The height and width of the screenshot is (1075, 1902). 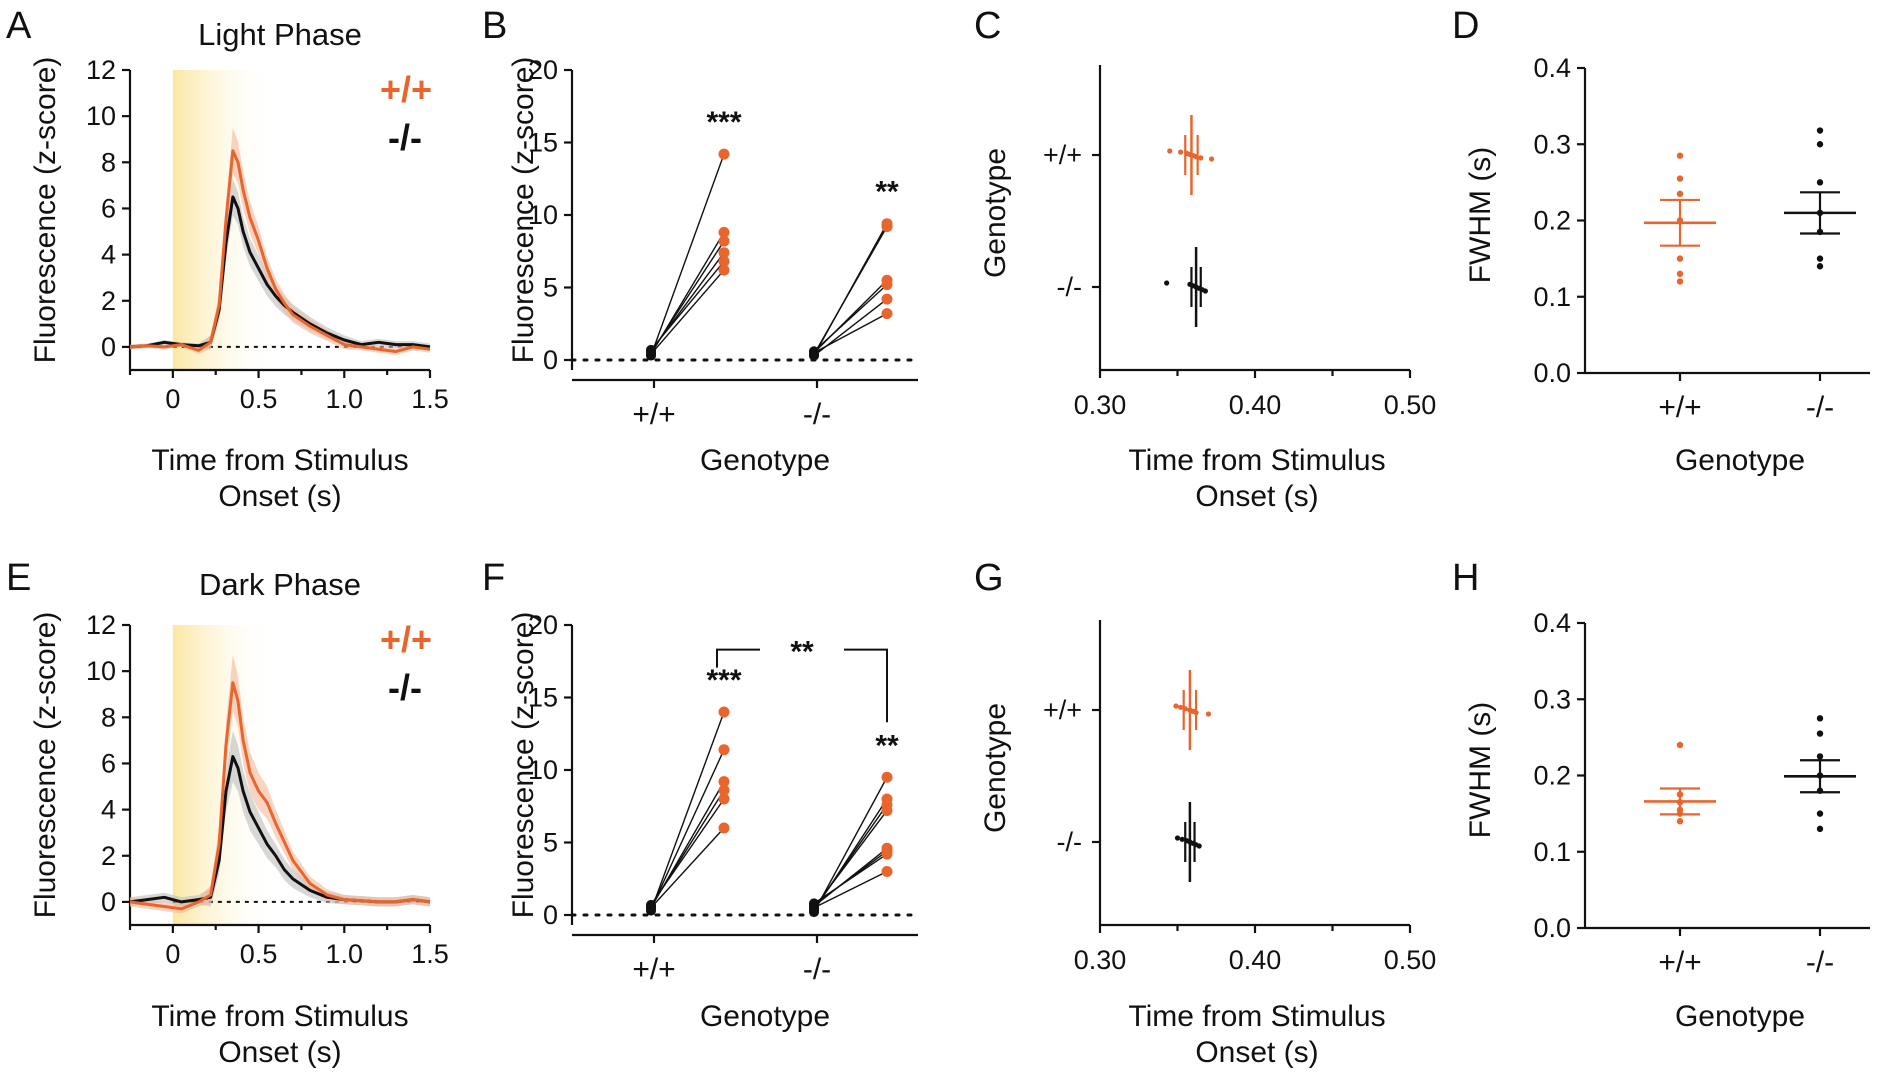 What do you see at coordinates (406, 639) in the screenshot?
I see `legend-wt-e: +/+` at bounding box center [406, 639].